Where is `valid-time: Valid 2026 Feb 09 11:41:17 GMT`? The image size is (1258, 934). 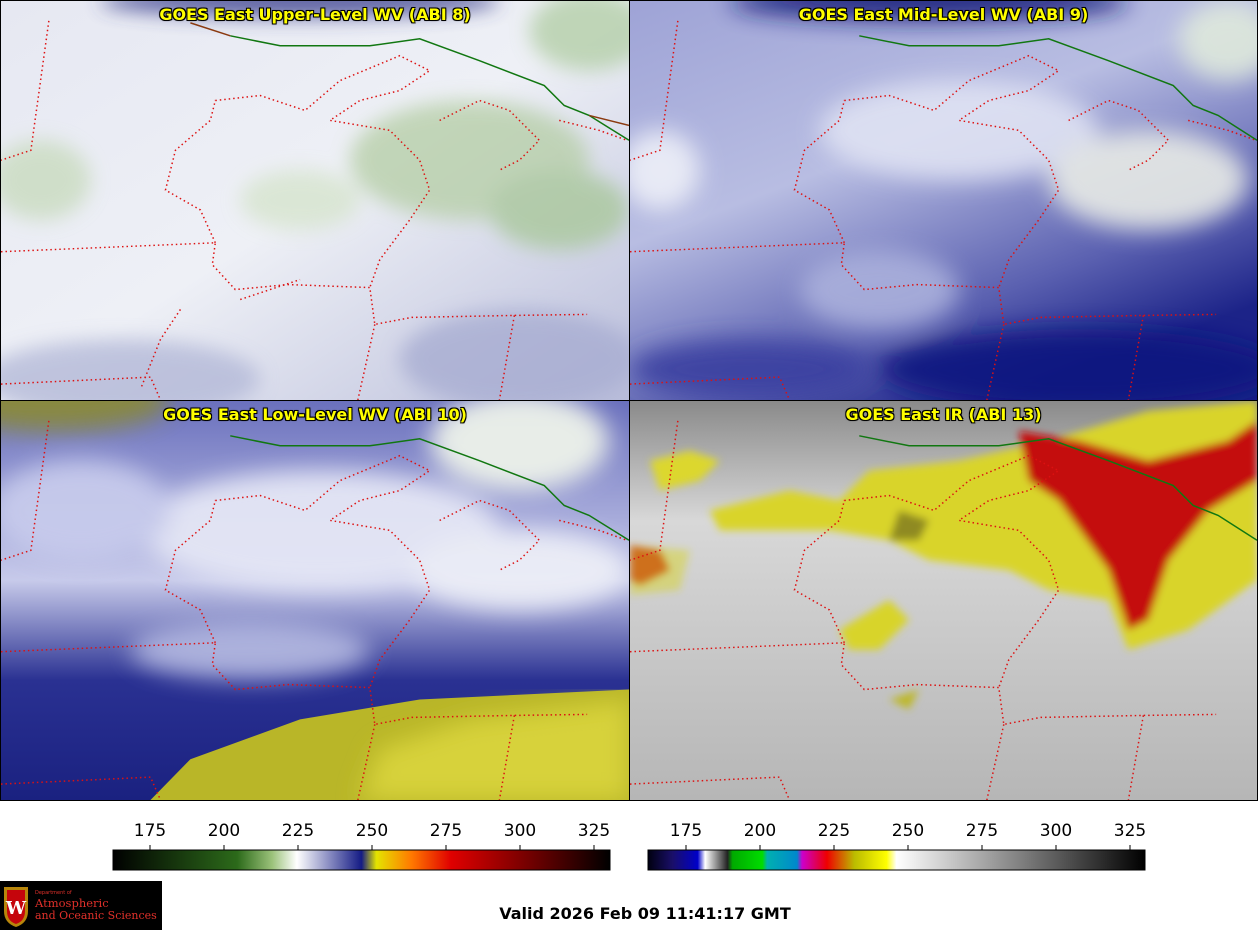
valid-time: Valid 2026 Feb 09 11:41:17 GMT is located at coordinates (645, 913).